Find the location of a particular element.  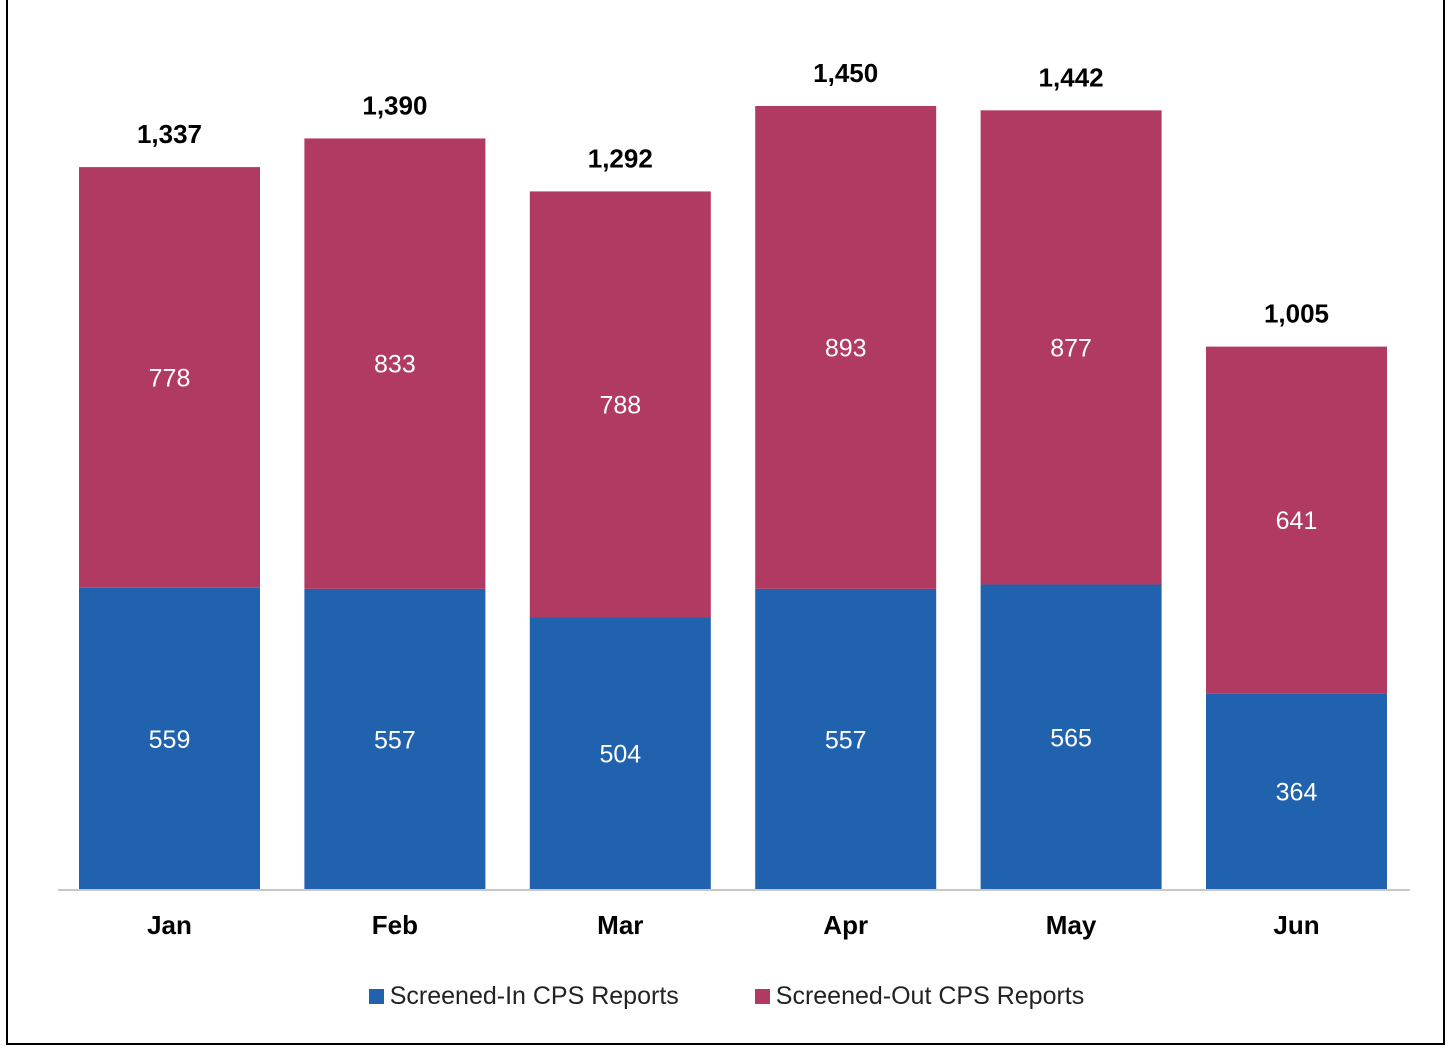

bar-screened-out-cps-reports-feb is located at coordinates (395, 363).